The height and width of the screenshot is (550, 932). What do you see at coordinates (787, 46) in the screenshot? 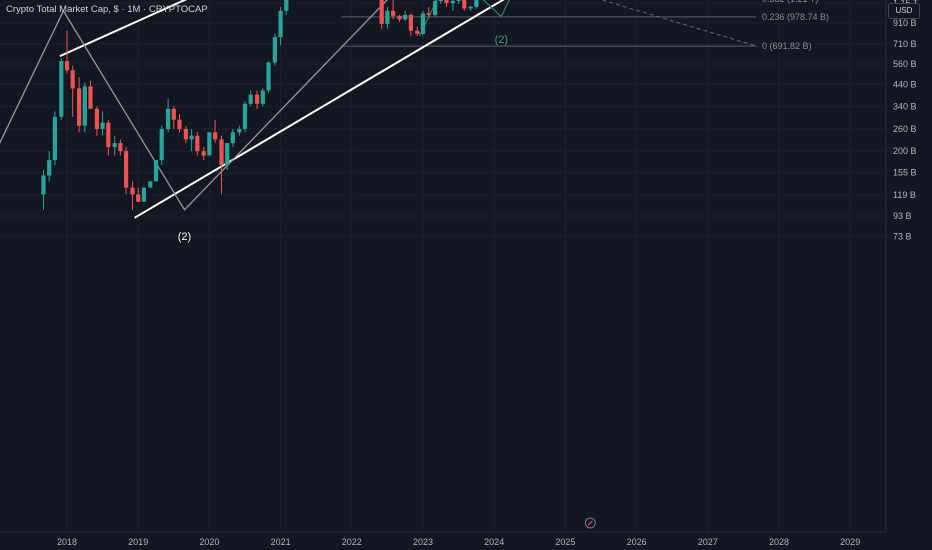
I see `fib-level-label: 0 (691.82 B)` at bounding box center [787, 46].